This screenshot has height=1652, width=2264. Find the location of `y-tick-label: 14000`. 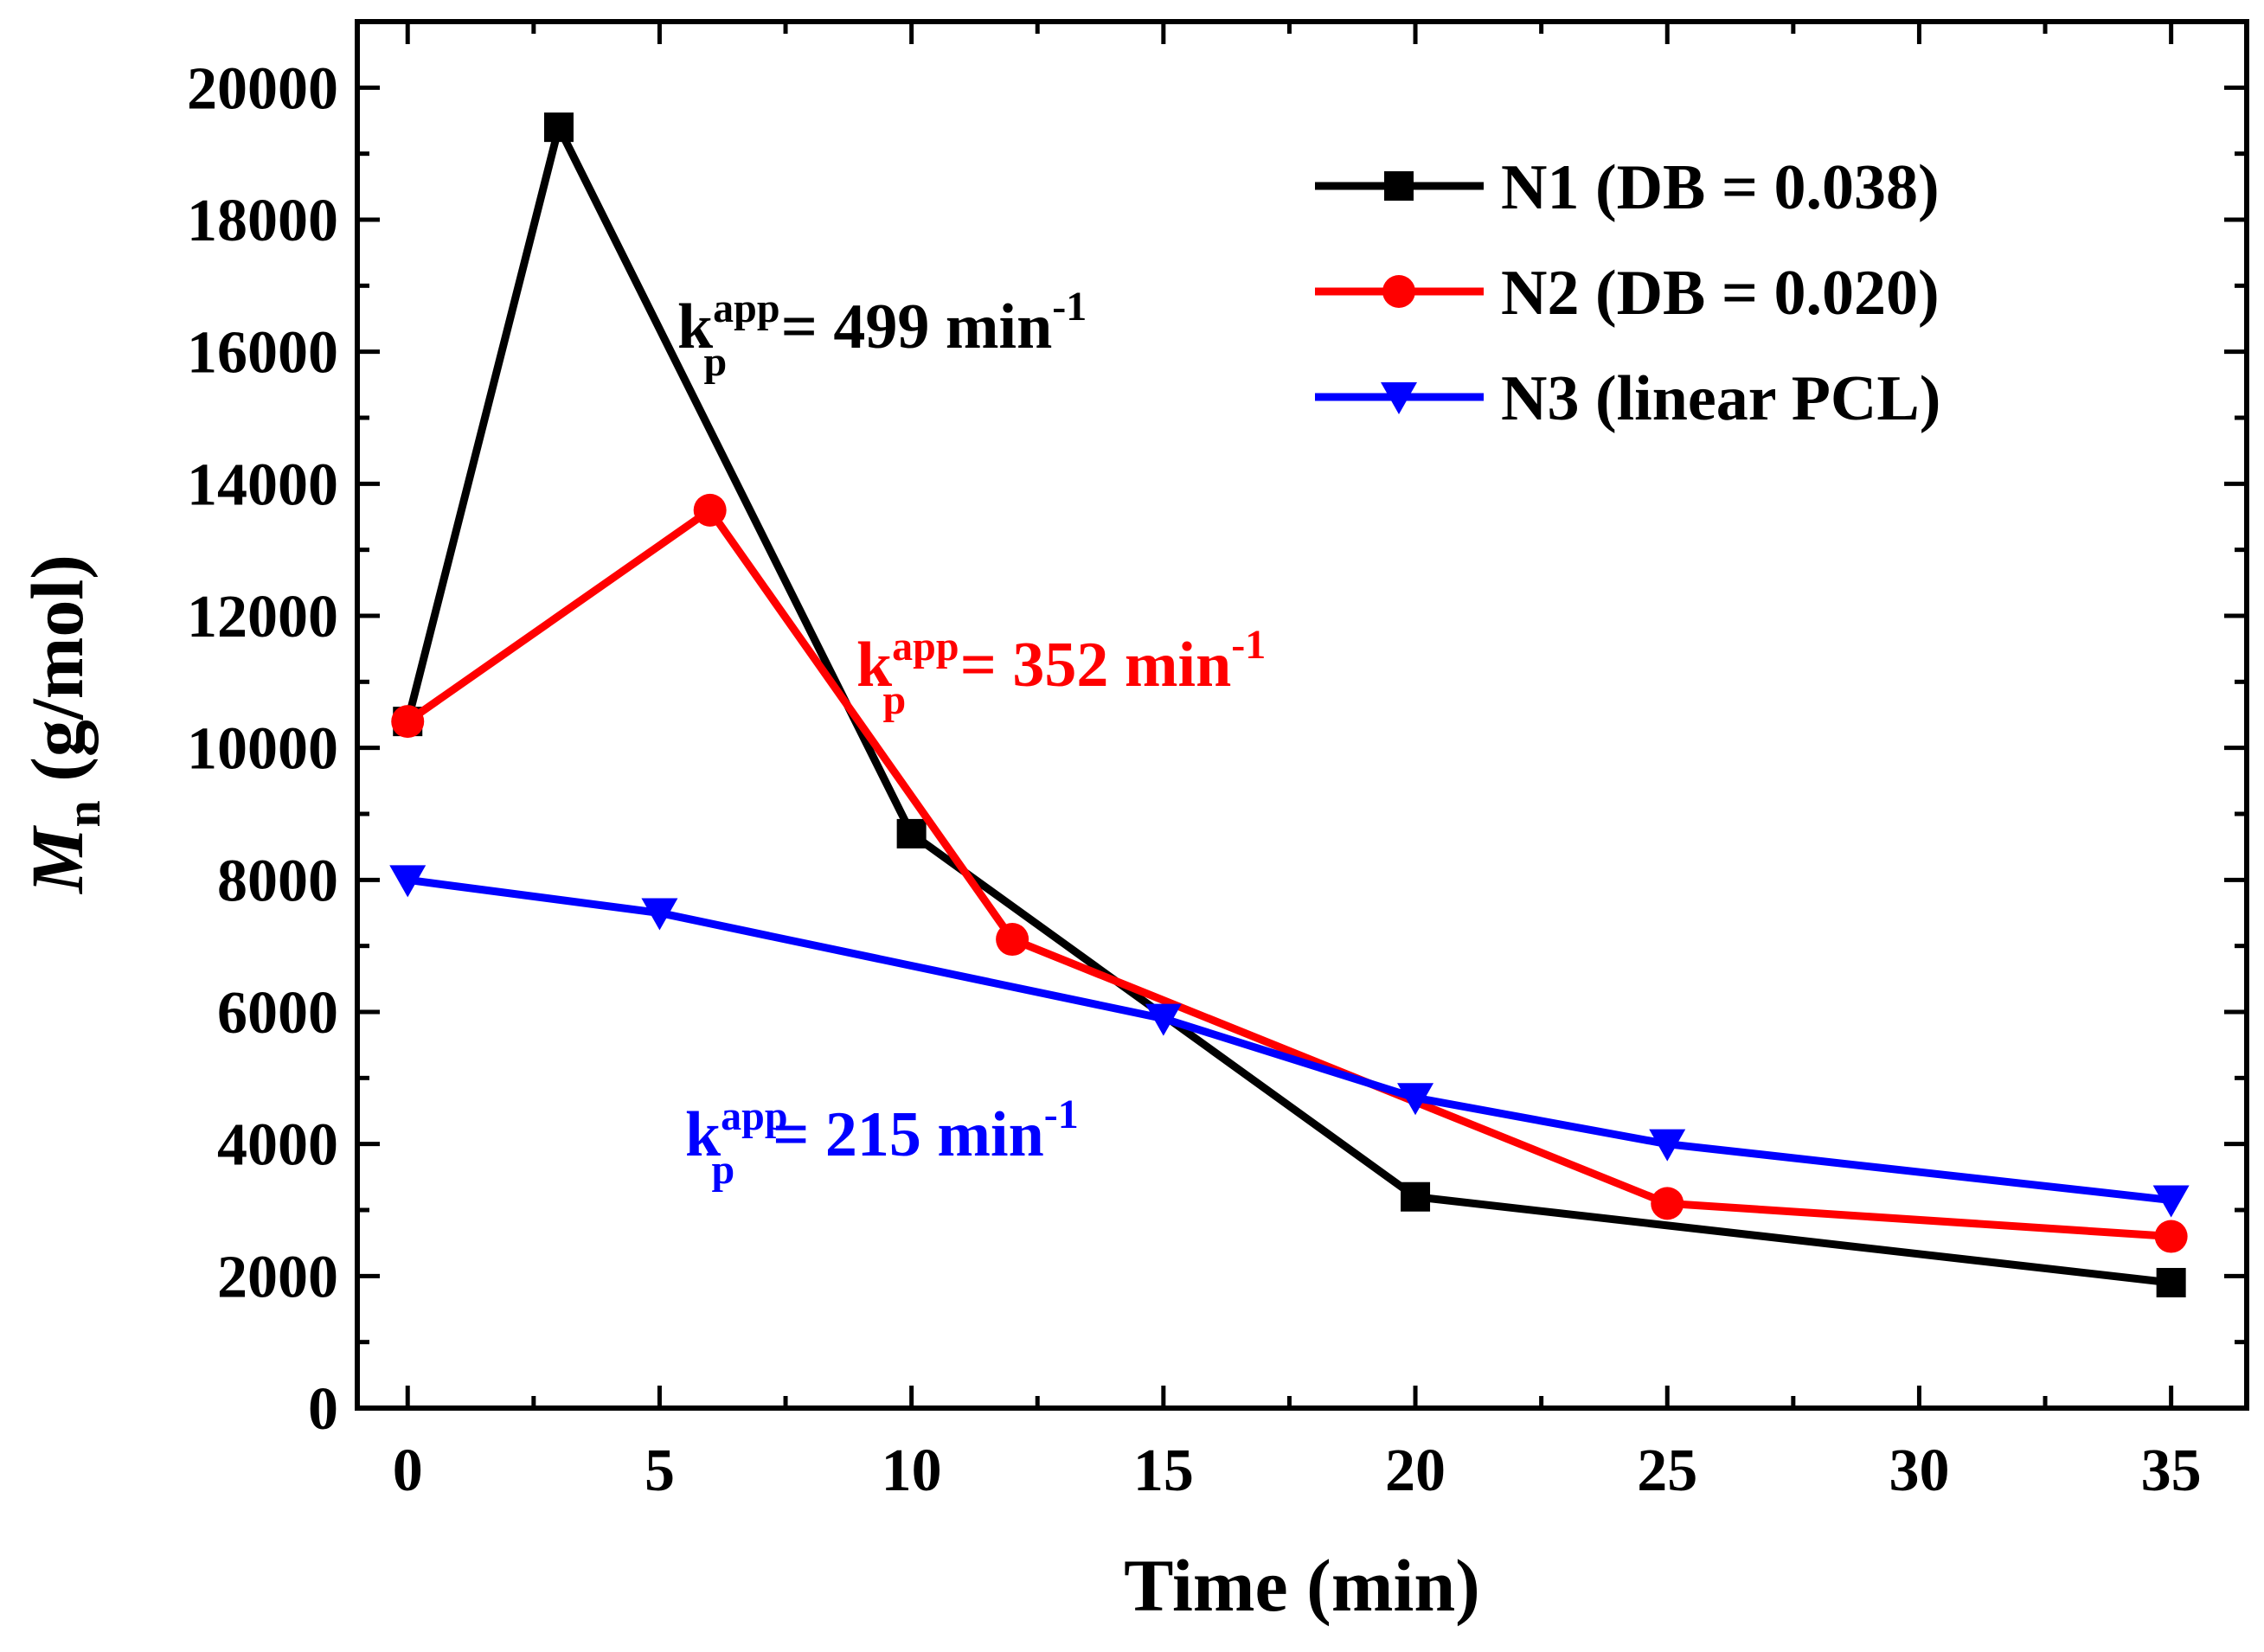

y-tick-label: 14000 is located at coordinates (262, 485).